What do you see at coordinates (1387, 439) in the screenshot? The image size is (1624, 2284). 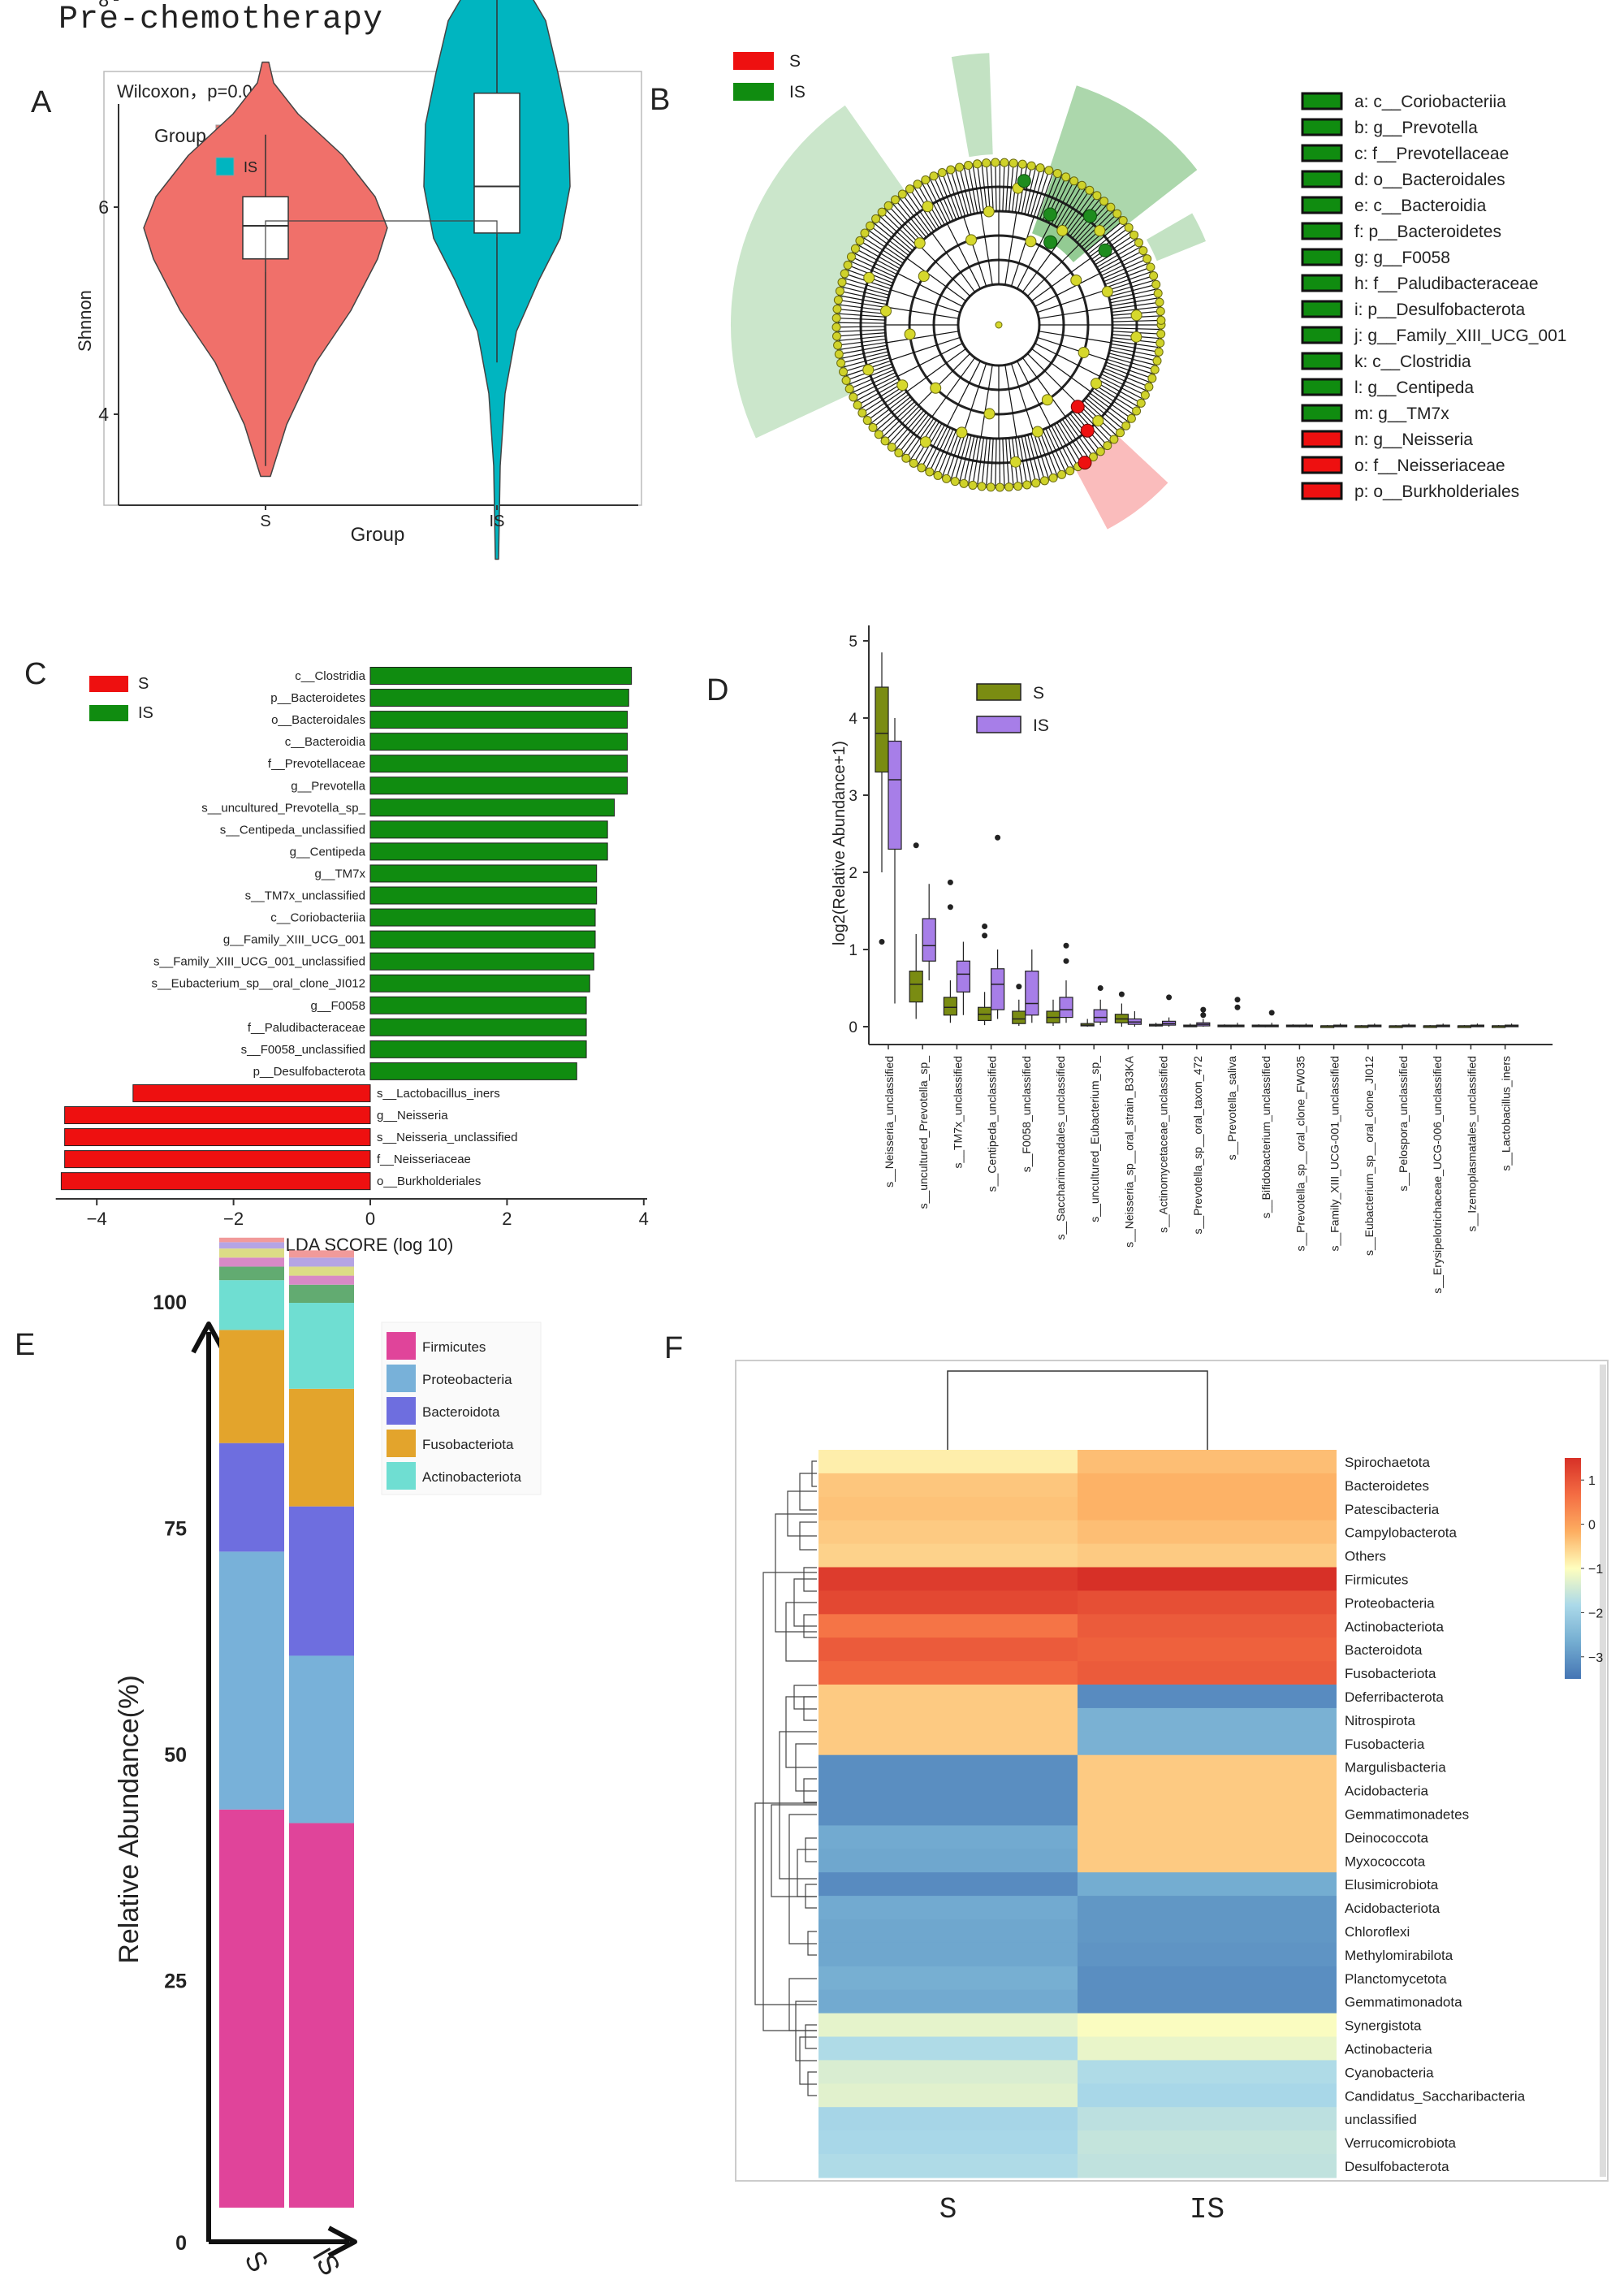 I see `cladogram-legend-item: n: g__Neisseria` at bounding box center [1387, 439].